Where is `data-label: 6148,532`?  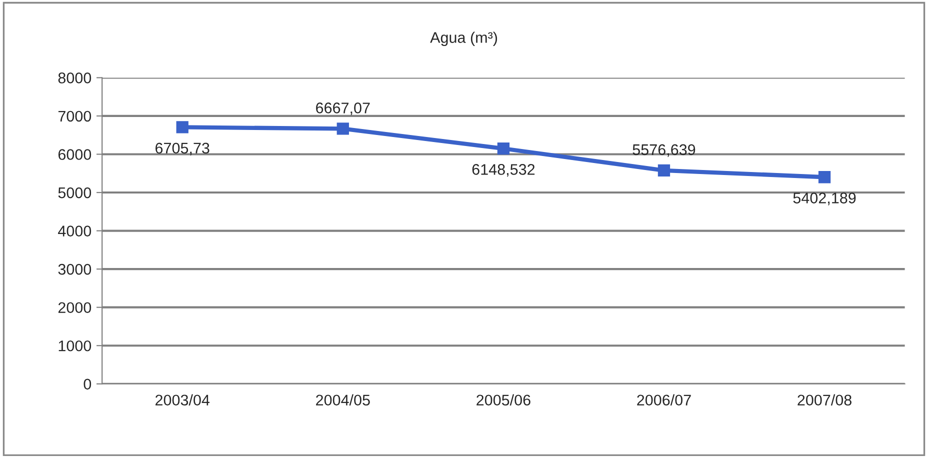
data-label: 6148,532 is located at coordinates (503, 170).